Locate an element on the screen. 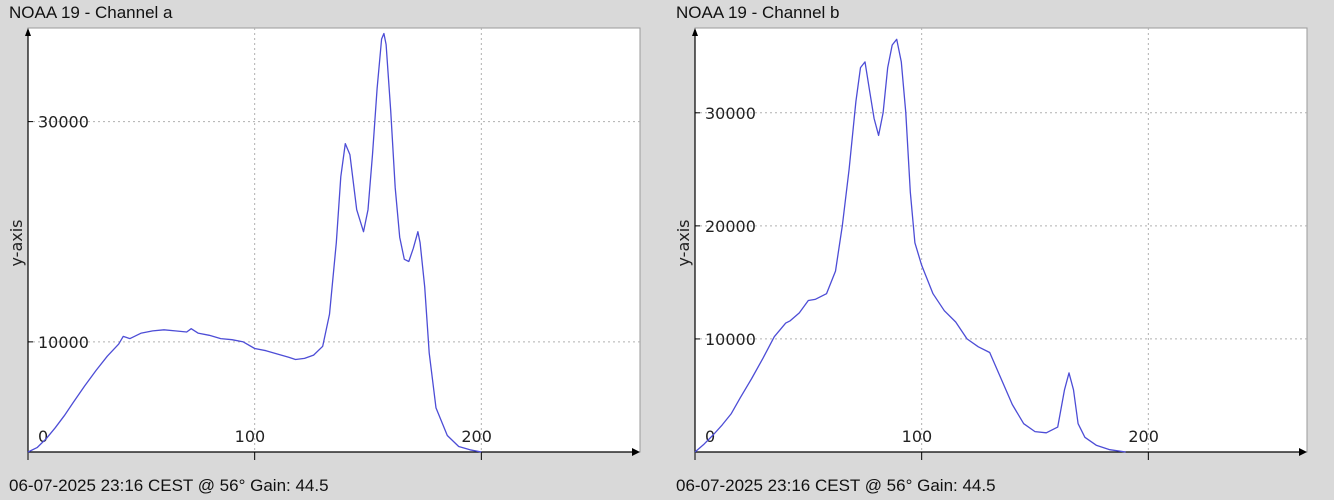 Image resolution: width=1334 pixels, height=500 pixels. y-tick-label: 20000 is located at coordinates (730, 226).